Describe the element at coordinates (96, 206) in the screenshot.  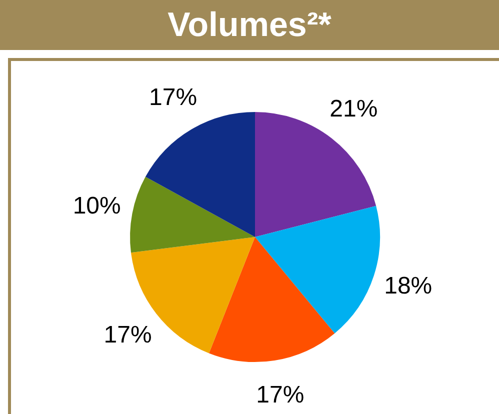
I see `data-label: 10%` at that location.